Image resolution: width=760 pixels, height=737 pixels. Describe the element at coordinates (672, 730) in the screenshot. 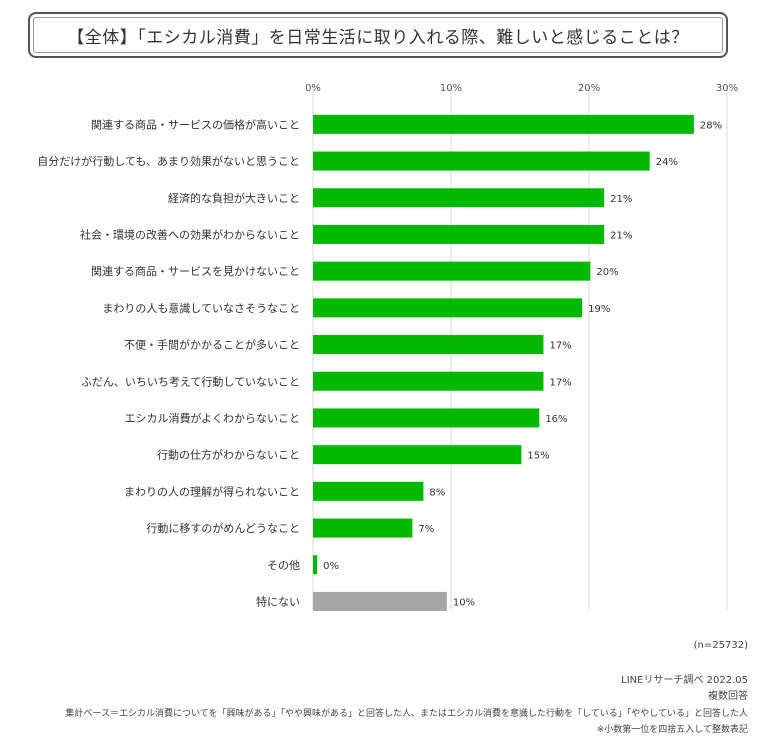

I see `rounding-note: ※小数第一位を四捨五入して整数表記` at that location.